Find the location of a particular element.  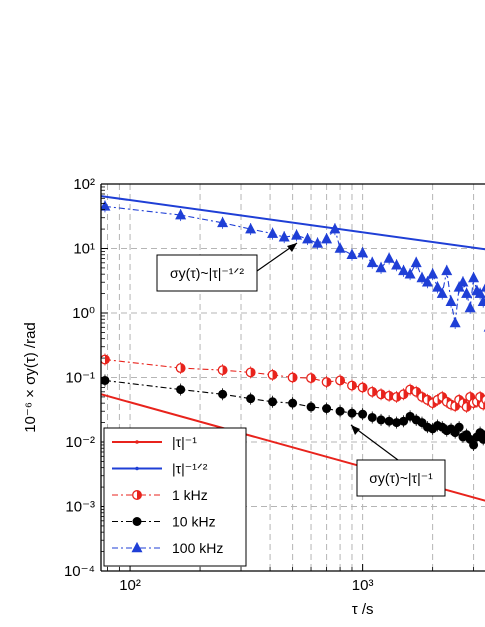

series-1khz-point is located at coordinates (483, 400).